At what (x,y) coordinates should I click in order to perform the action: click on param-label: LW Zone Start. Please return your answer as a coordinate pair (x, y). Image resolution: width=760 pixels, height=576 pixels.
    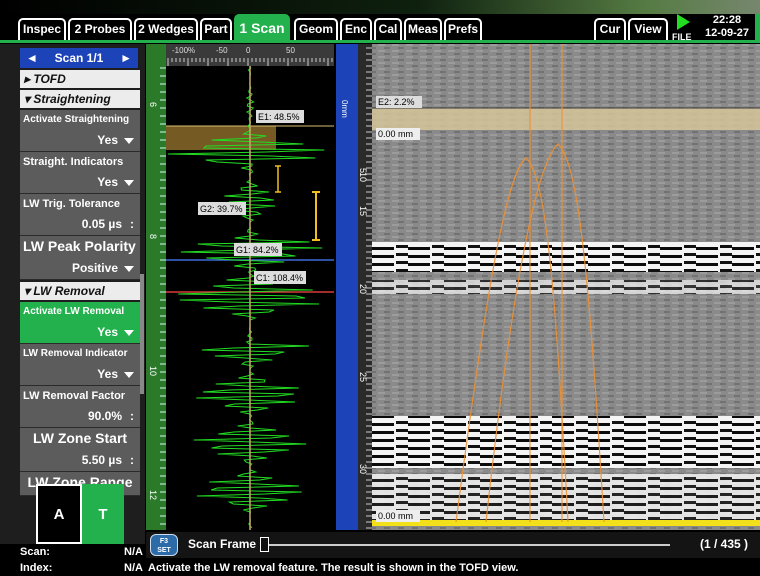
    Looking at the image, I should click on (80, 438).